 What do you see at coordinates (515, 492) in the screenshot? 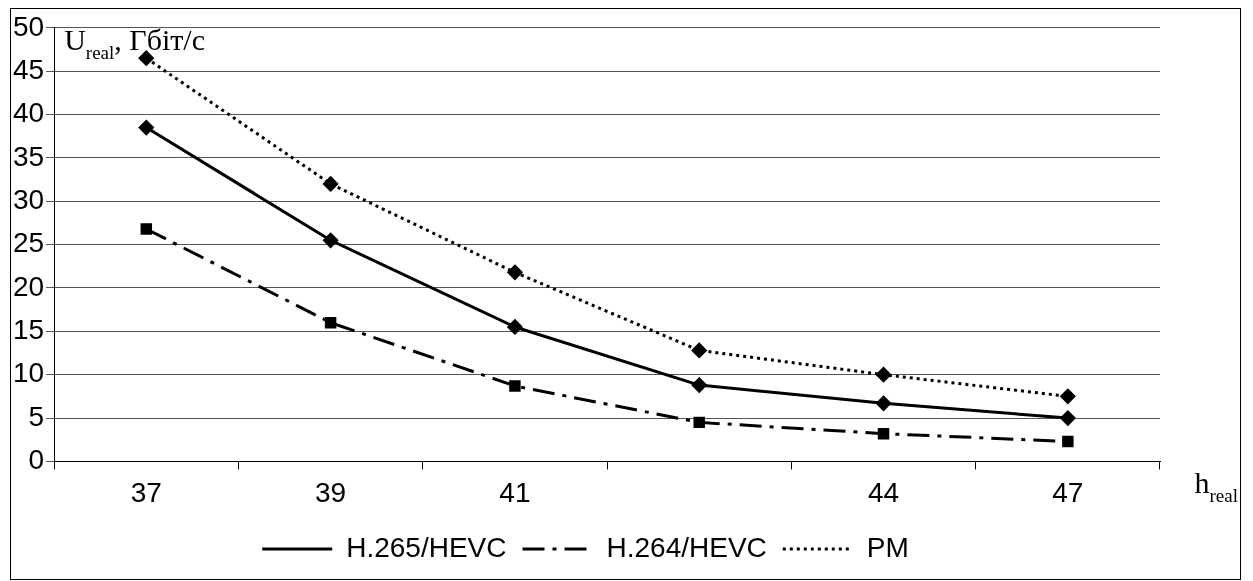
I see `x-tick-label: 41` at bounding box center [515, 492].